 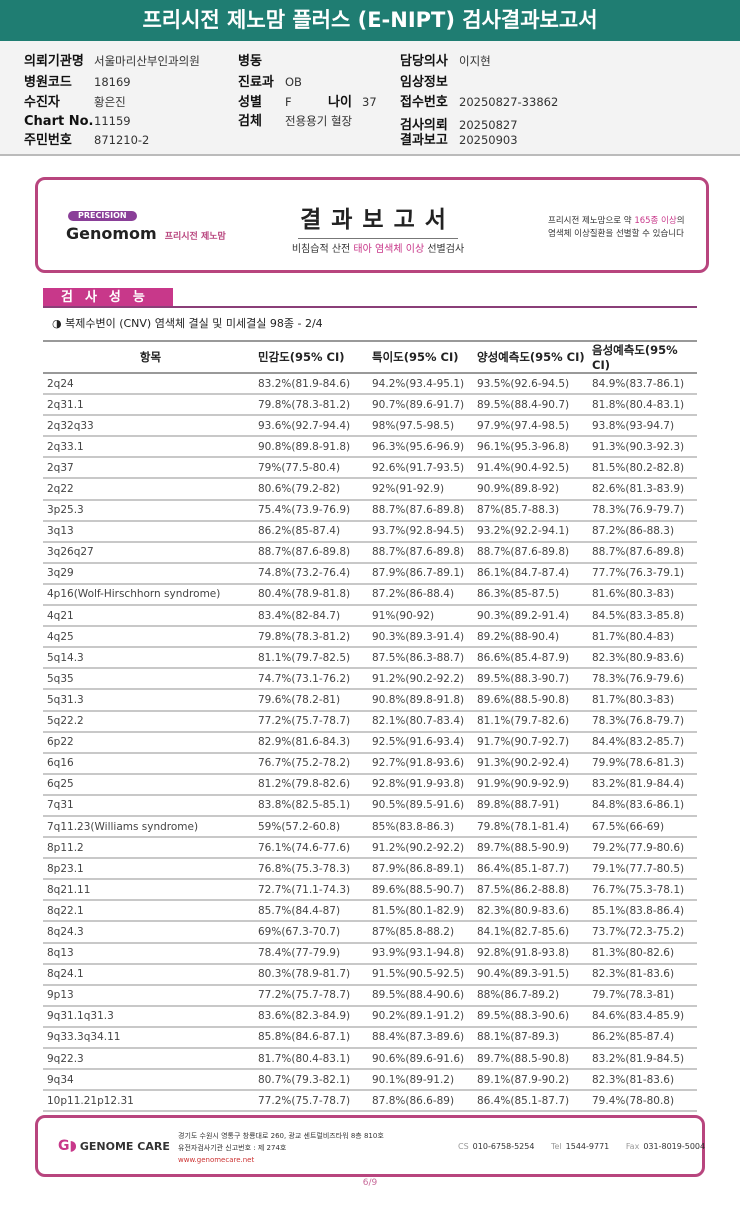 I want to click on cell-value: 79.2%(77.9-80.6), so click(x=642, y=848).